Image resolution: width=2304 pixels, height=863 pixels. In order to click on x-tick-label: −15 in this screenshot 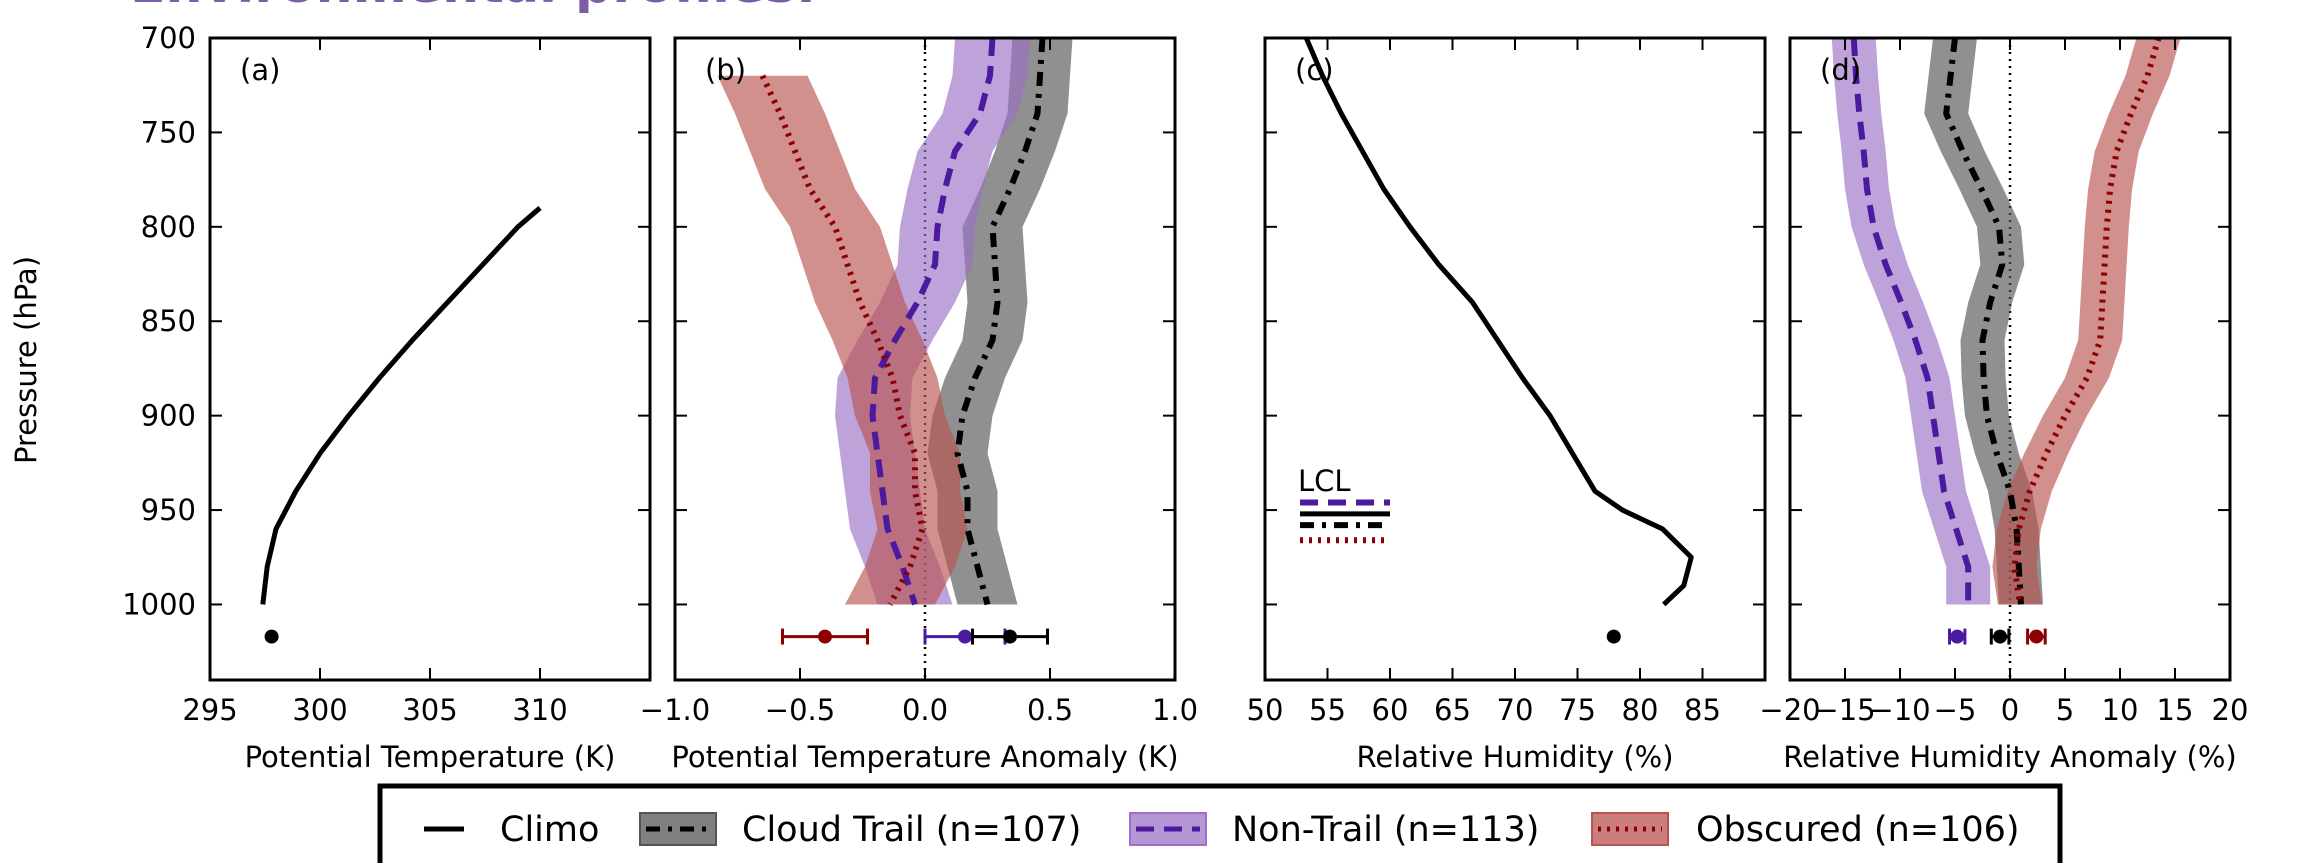, I will do `click(1844, 710)`.